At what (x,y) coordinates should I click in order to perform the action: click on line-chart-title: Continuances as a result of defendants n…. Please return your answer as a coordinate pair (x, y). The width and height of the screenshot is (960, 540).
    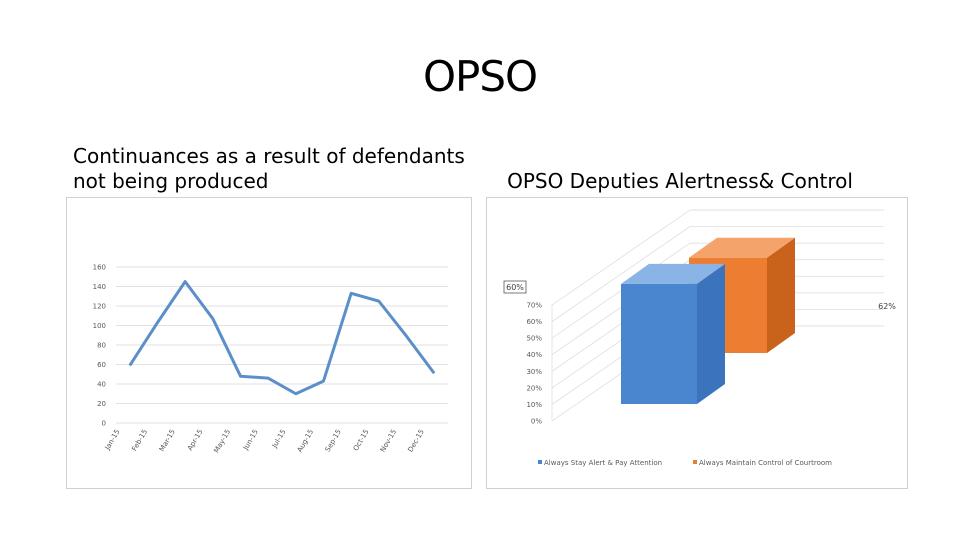
    Looking at the image, I should click on (269, 168).